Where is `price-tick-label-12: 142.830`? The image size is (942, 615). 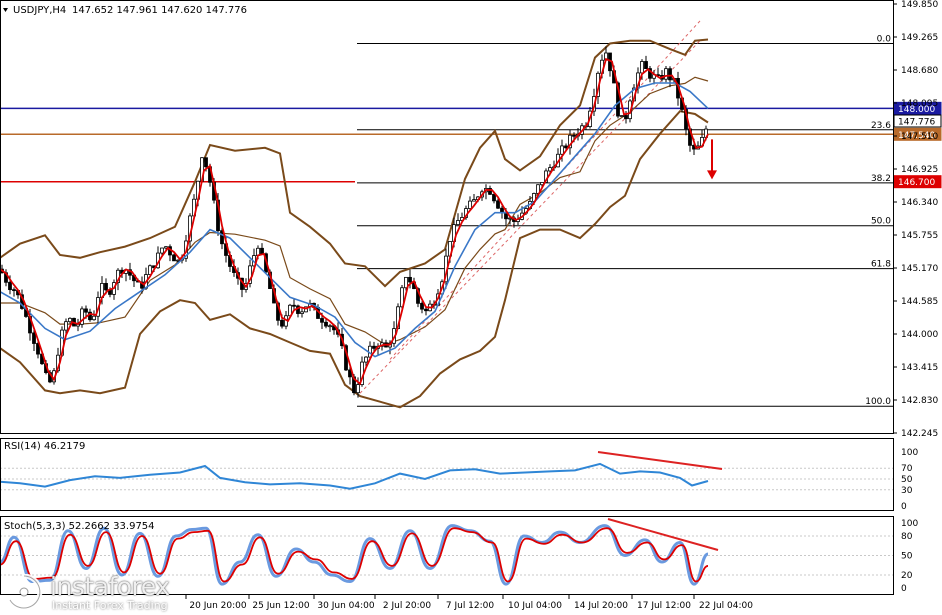
price-tick-label-12: 142.830 is located at coordinates (919, 401).